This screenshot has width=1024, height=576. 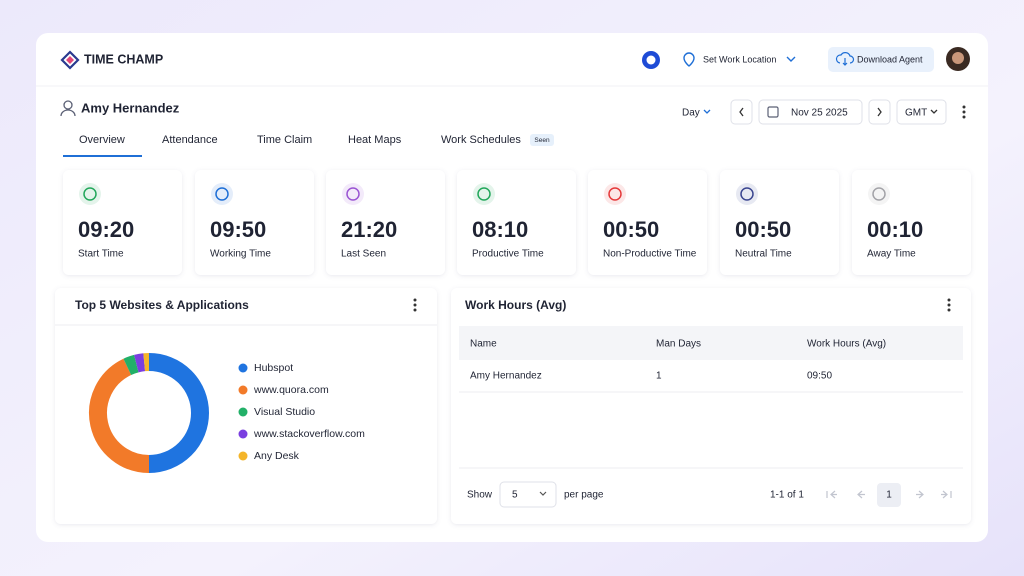 I want to click on table-title: Work Hours (Avg), so click(x=515, y=305).